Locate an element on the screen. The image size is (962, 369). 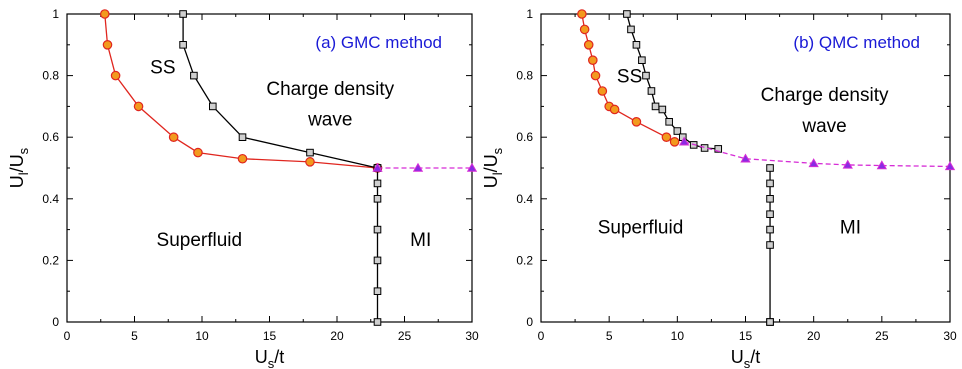
panel-title: (a) GMC method is located at coordinates (378, 42).